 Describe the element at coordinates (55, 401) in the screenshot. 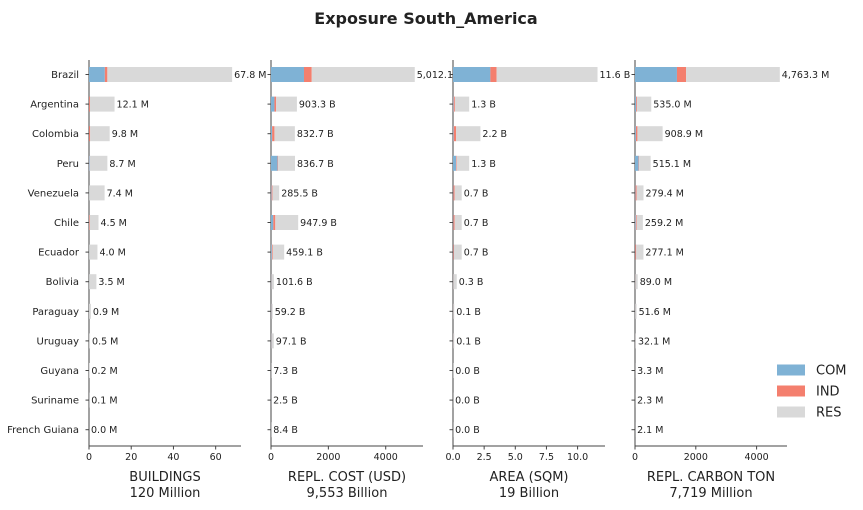

I see `country-label: Suriname` at that location.